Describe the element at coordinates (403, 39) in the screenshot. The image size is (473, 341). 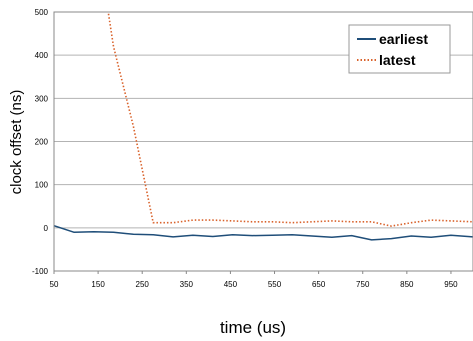
I see `legend-label-earliest: earliest` at that location.